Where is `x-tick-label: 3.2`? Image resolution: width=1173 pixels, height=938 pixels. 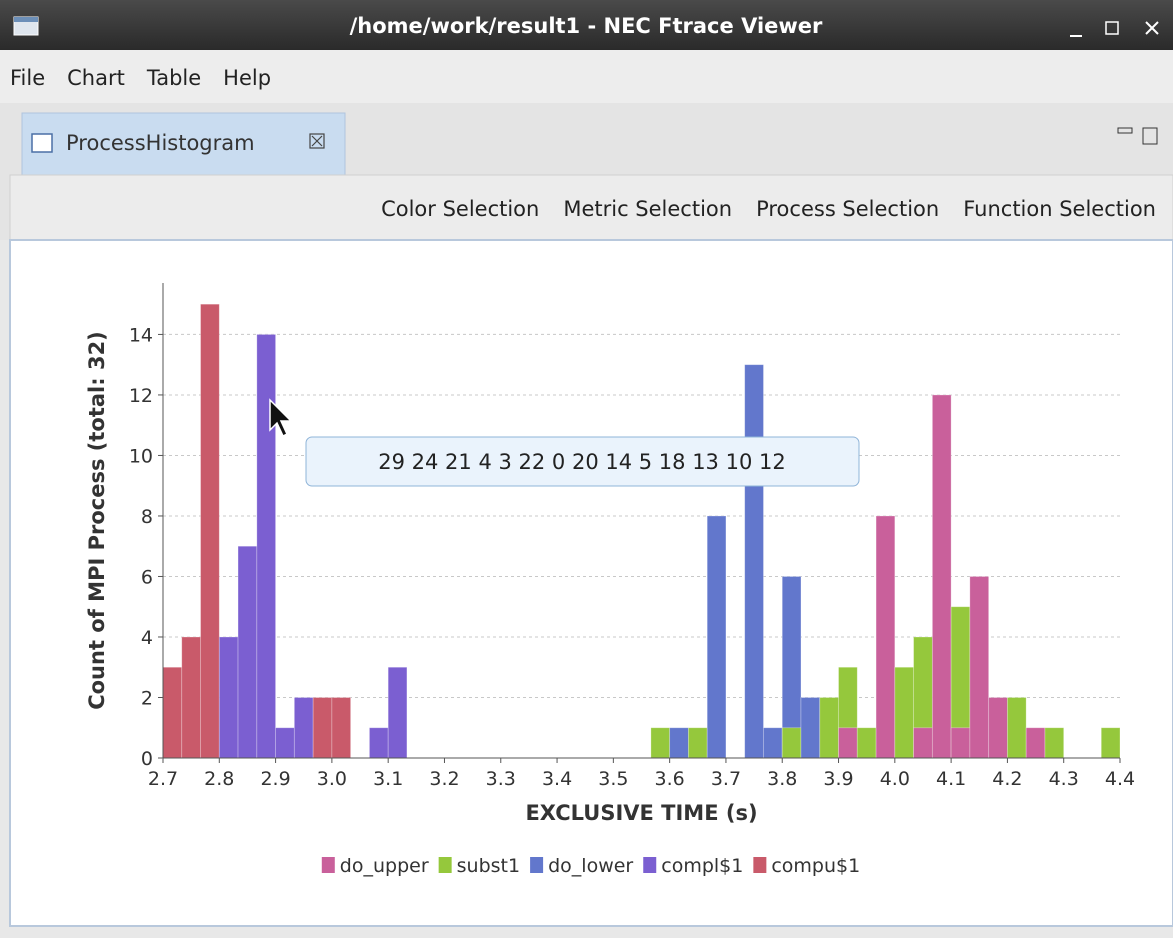 x-tick-label: 3.2 is located at coordinates (444, 779).